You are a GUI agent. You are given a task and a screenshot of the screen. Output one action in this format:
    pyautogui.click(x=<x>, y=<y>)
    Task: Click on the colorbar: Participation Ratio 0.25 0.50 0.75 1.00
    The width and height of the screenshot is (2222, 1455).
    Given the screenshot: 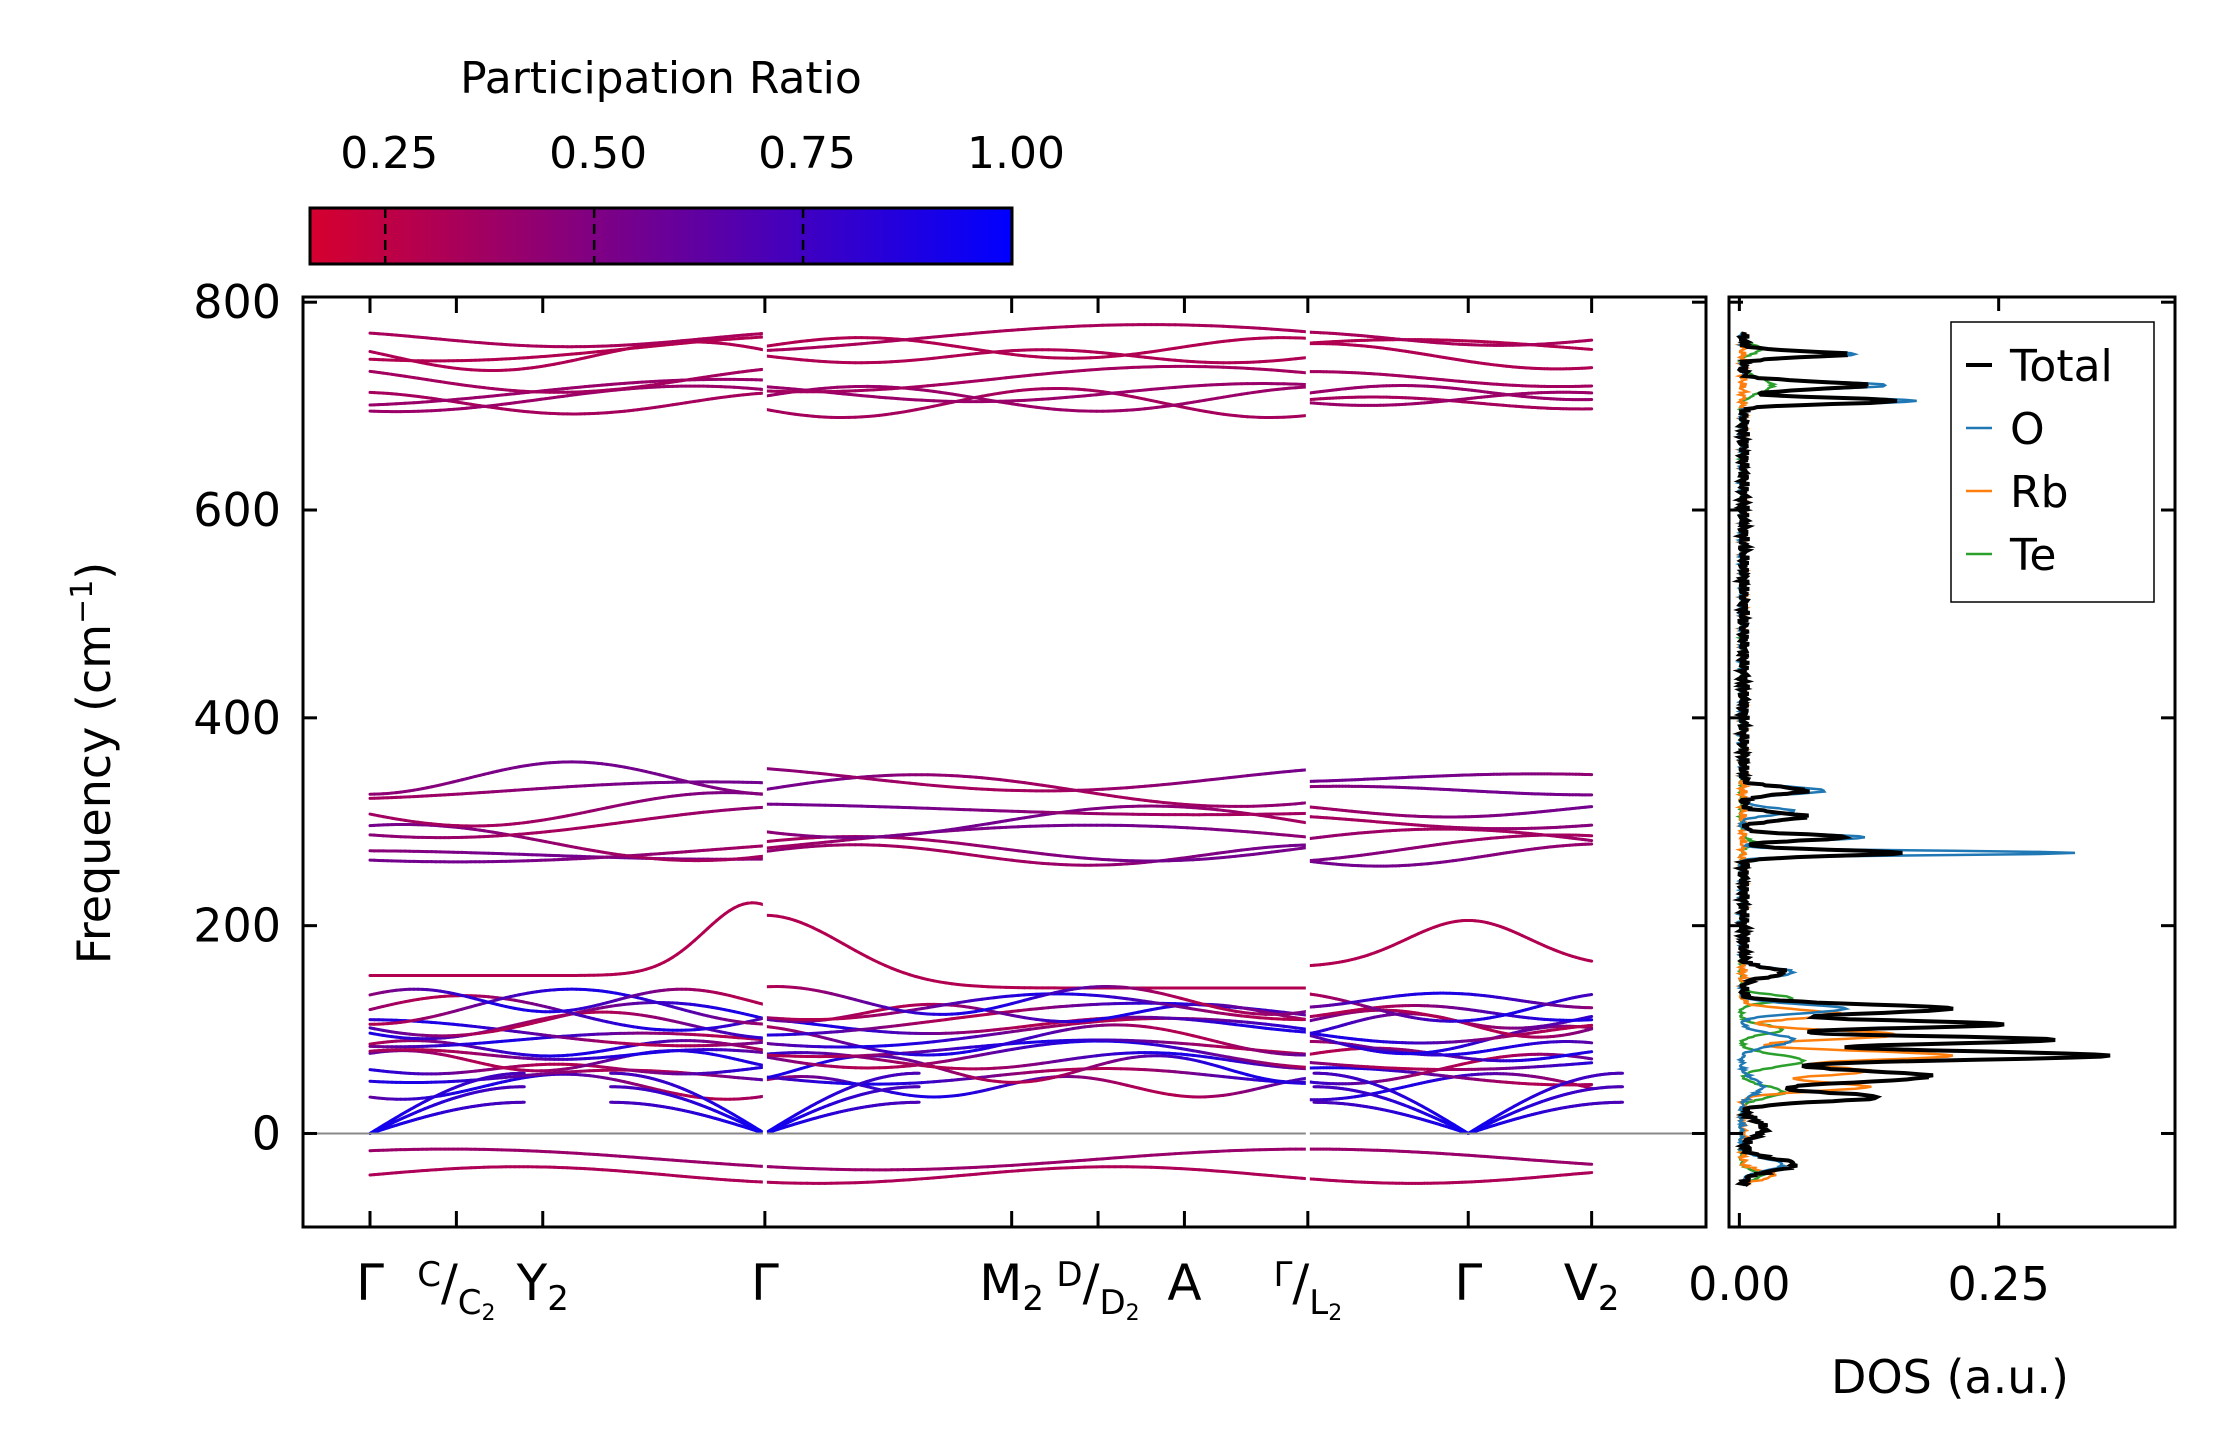 What is the action you would take?
    pyautogui.click(x=686, y=159)
    